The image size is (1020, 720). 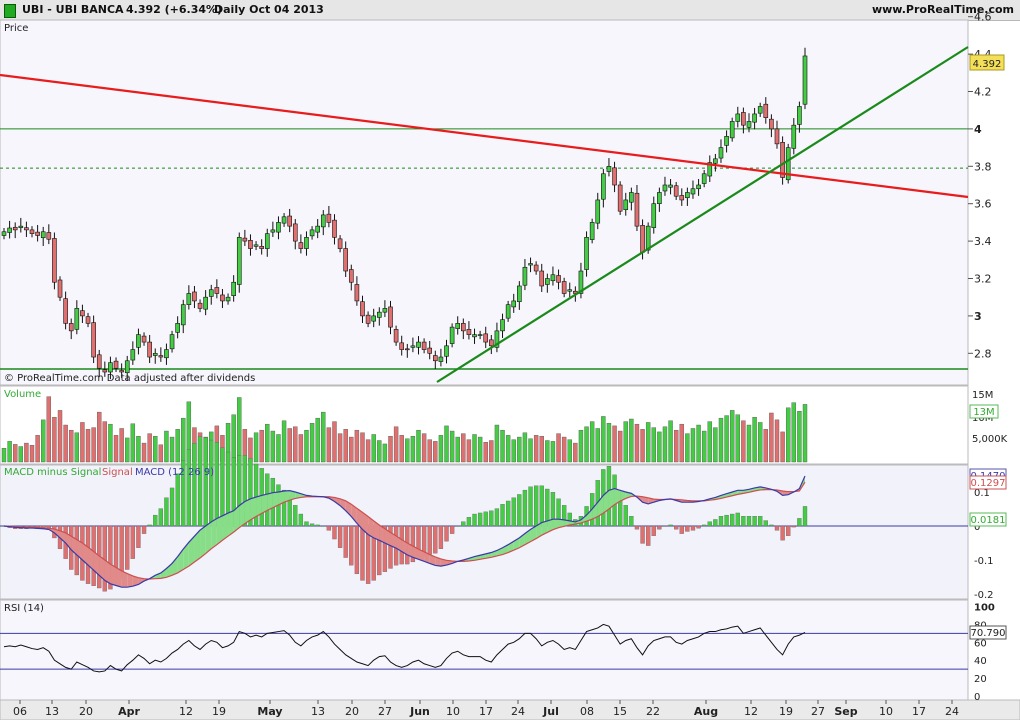 I want to click on macd-minus-signal-title: MACD minus Signal, so click(x=52, y=472).